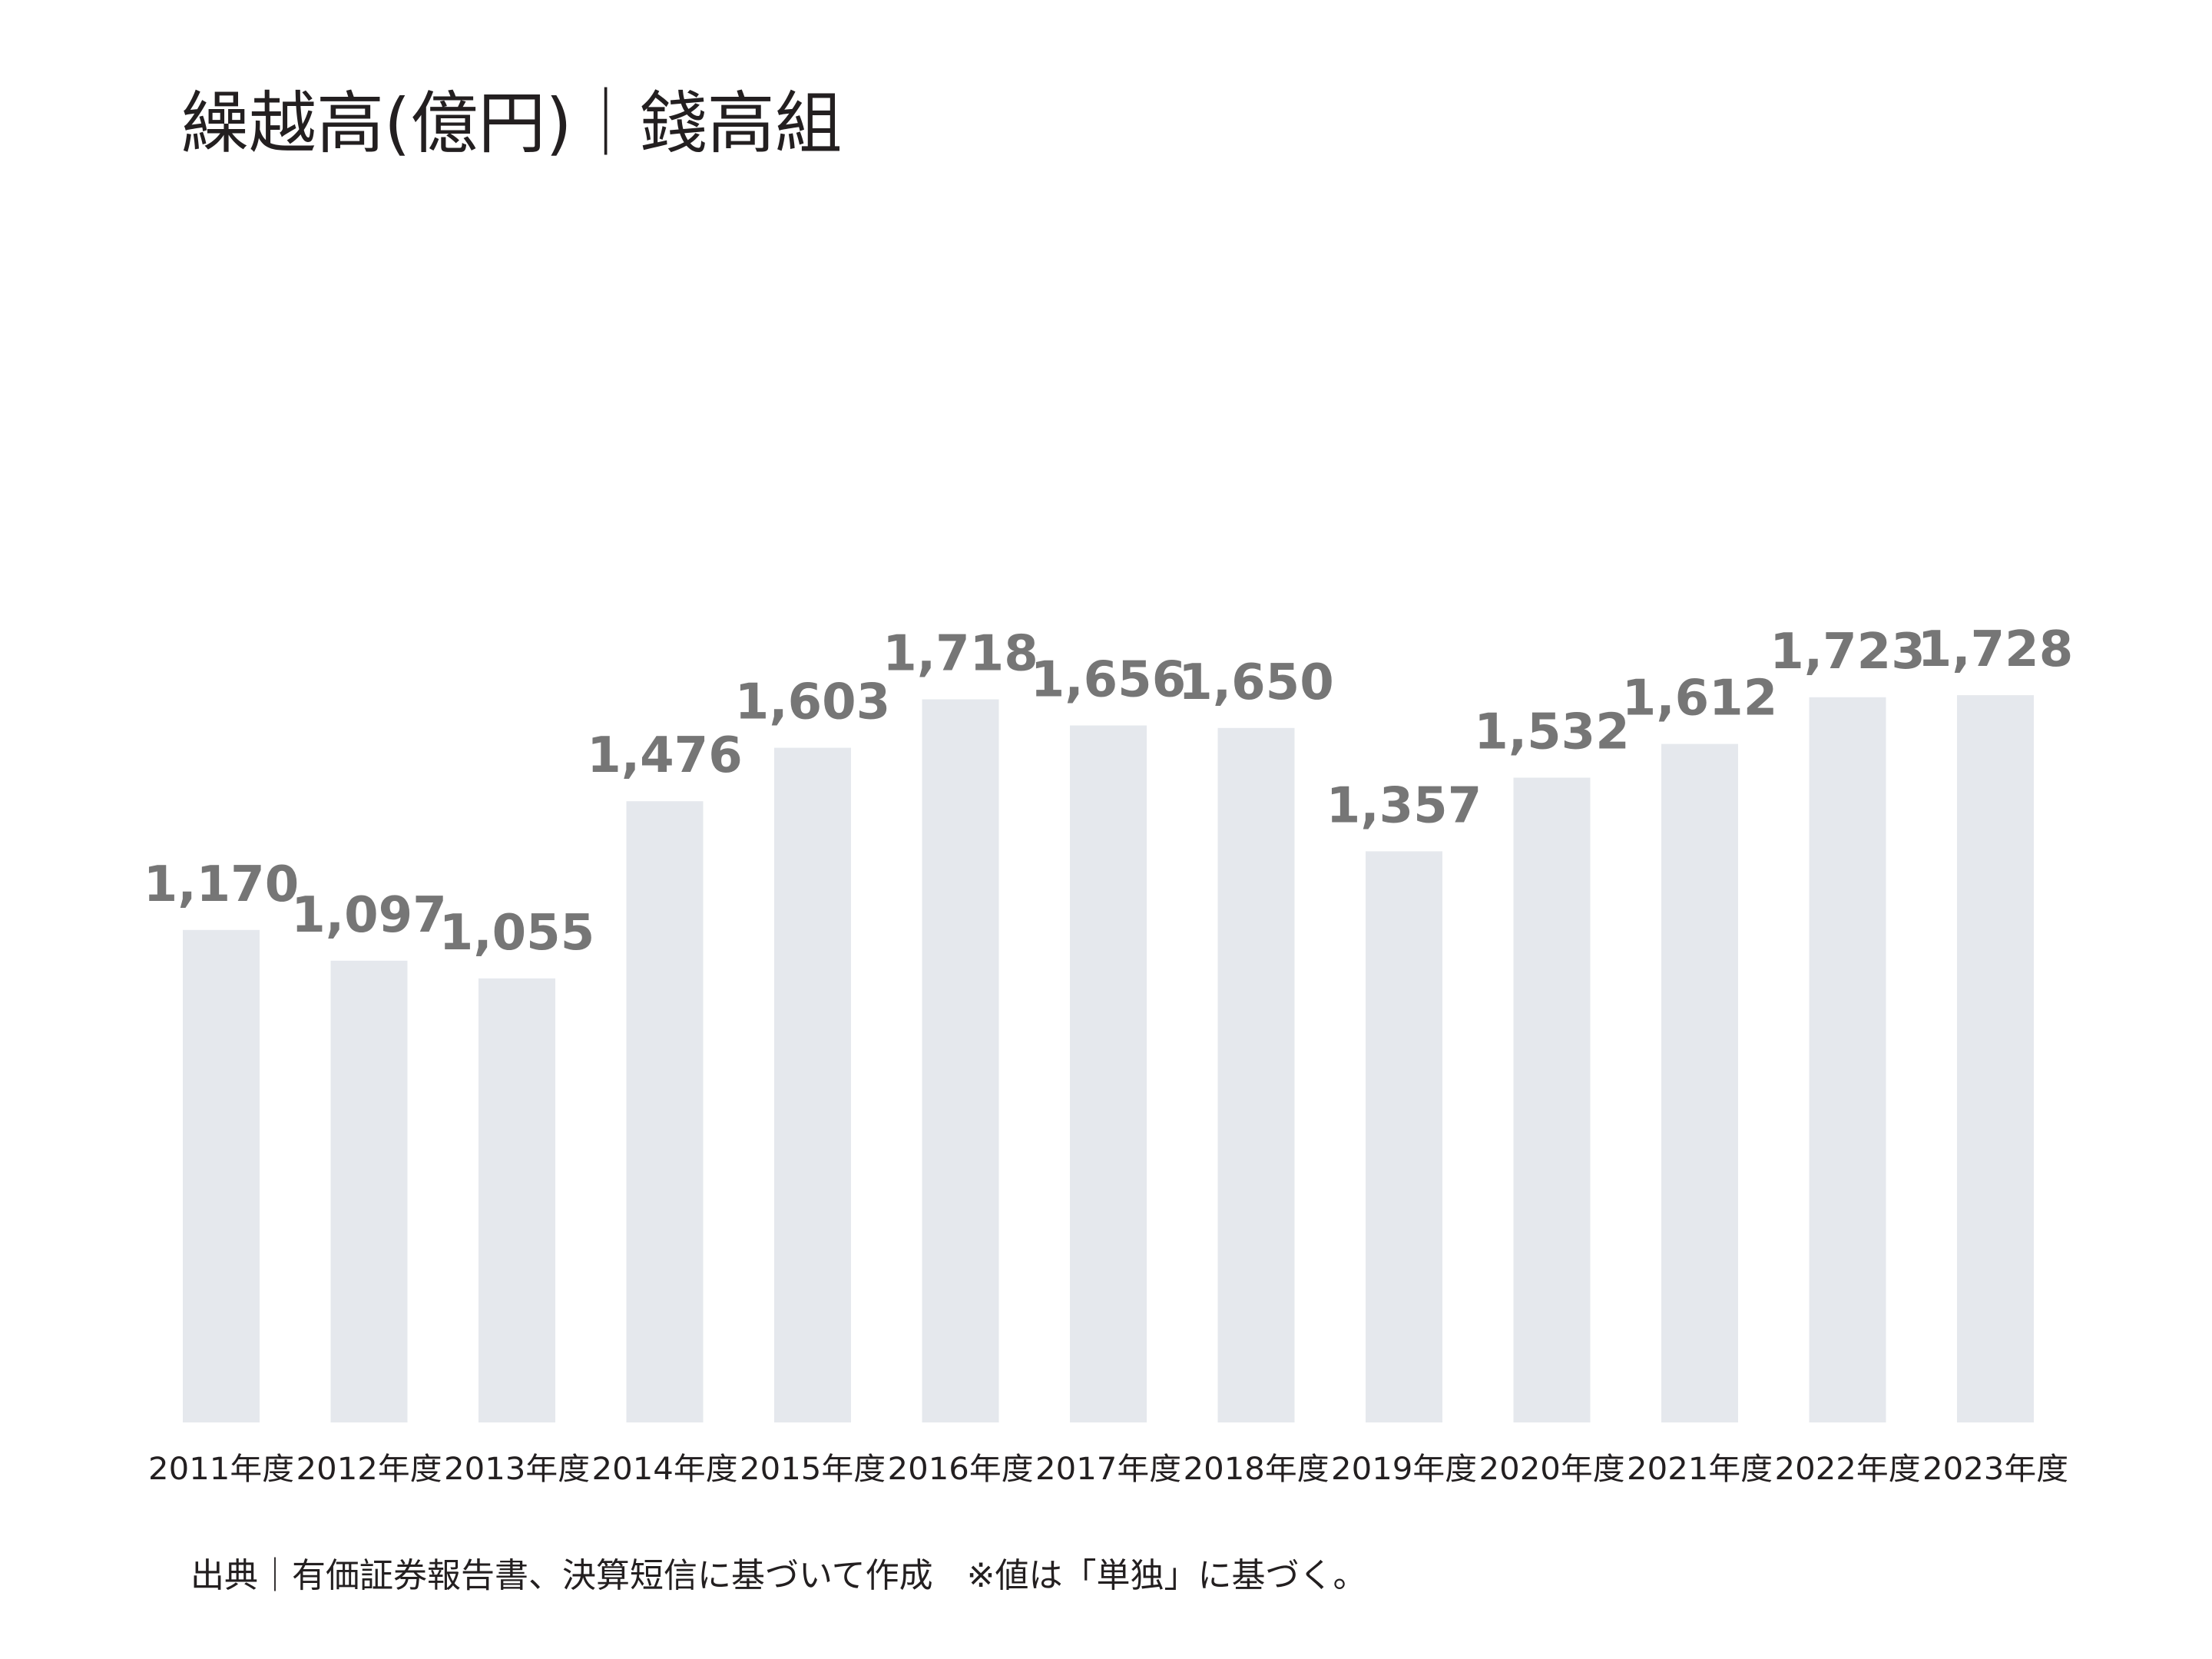  What do you see at coordinates (1700, 699) in the screenshot?
I see `value-label-2021年度: 1,612` at bounding box center [1700, 699].